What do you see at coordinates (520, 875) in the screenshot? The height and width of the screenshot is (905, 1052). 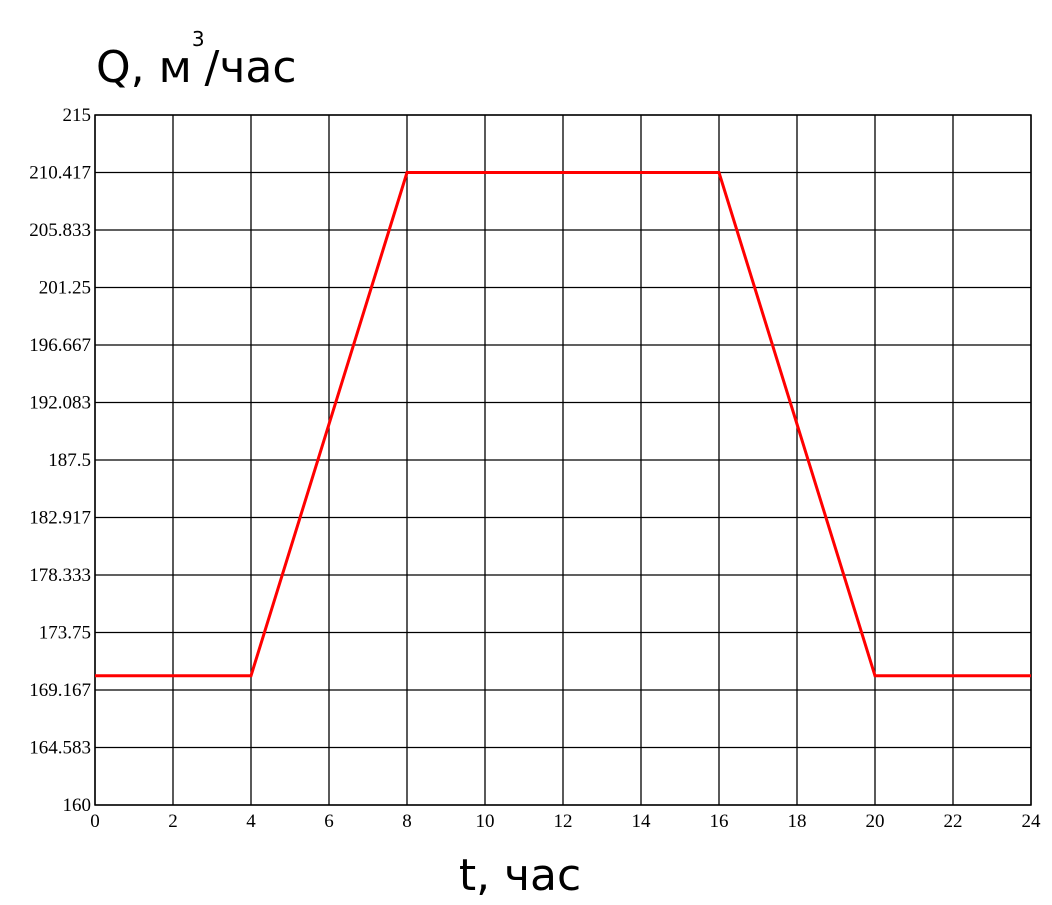 I see `x-axis-title: t, час` at bounding box center [520, 875].